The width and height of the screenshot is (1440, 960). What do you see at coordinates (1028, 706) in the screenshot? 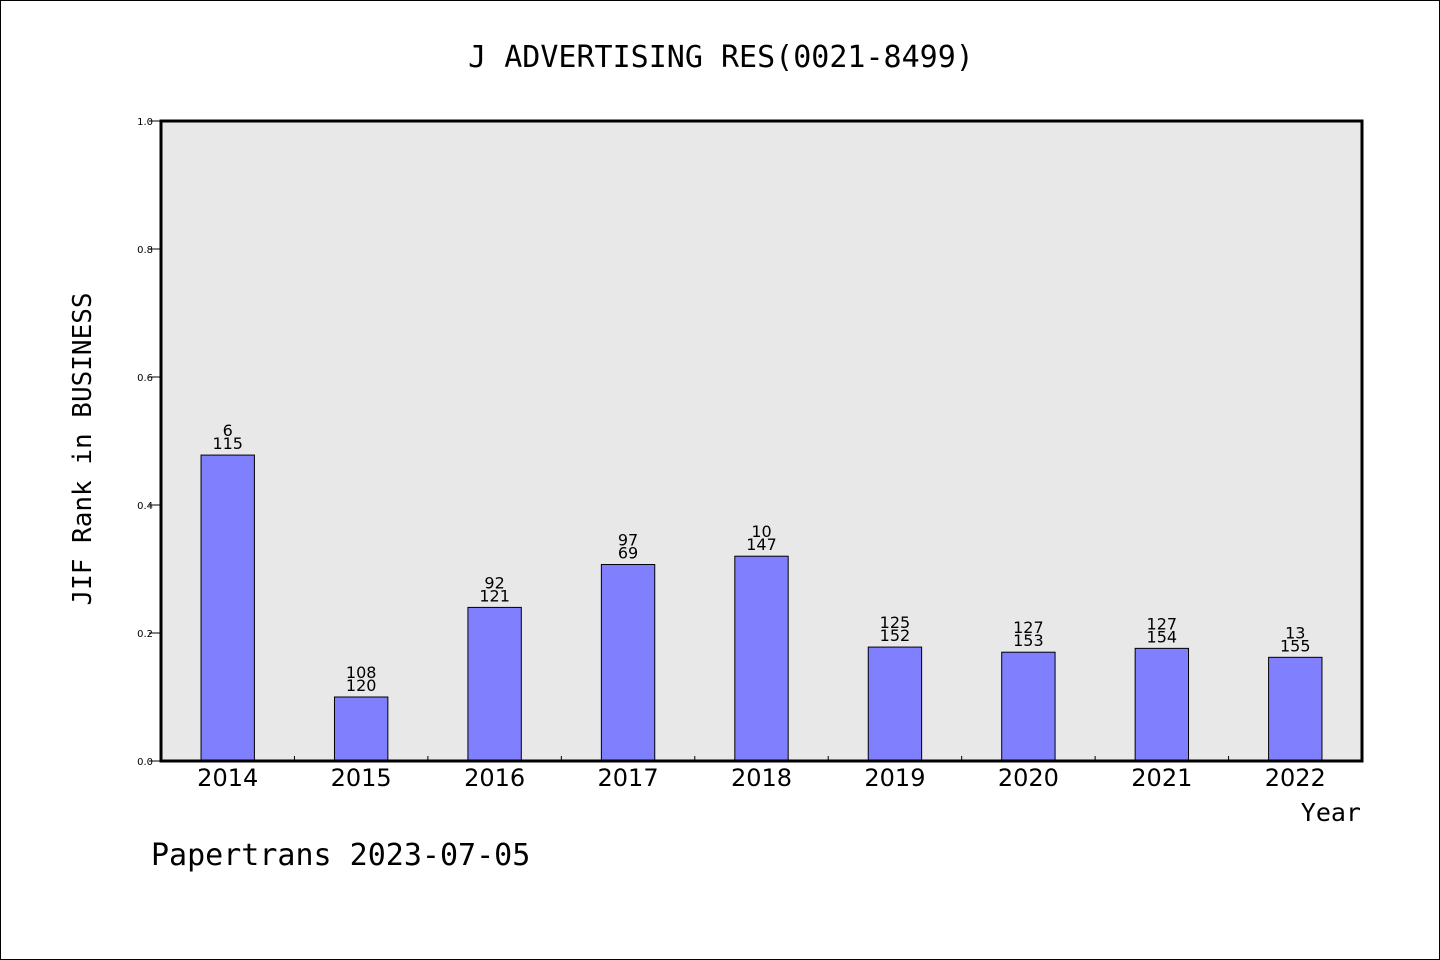
I see `bar-2020` at bounding box center [1028, 706].